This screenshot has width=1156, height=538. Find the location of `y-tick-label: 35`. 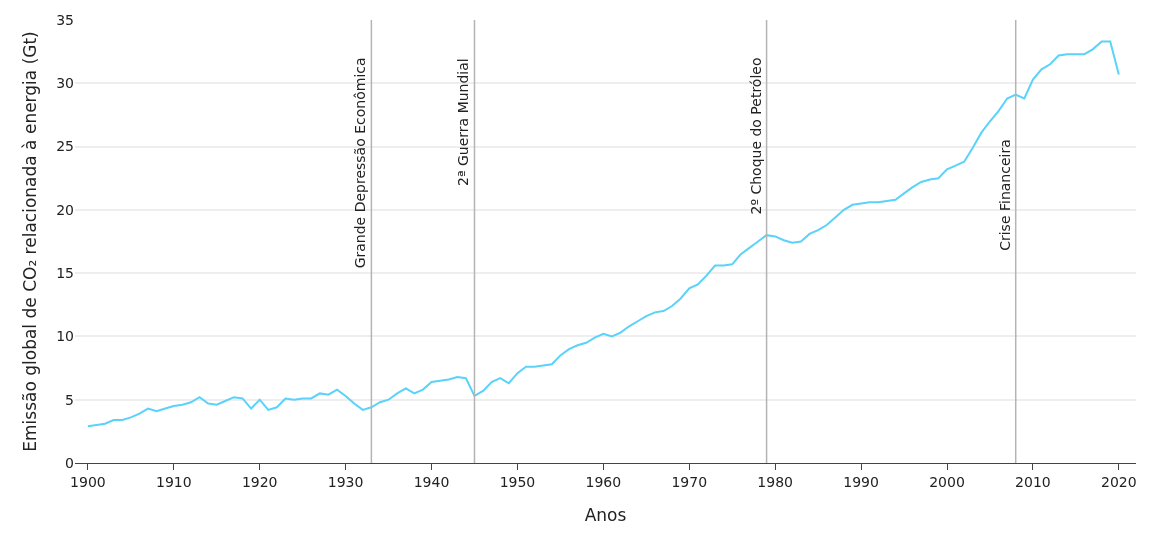

y-tick-label: 35 is located at coordinates (65, 19).